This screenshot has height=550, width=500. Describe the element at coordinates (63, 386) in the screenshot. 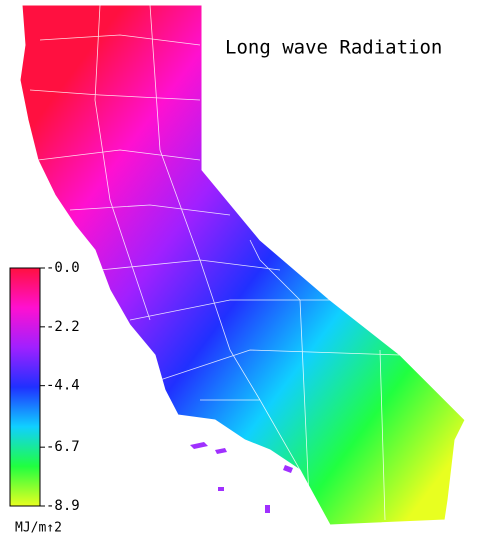

I see `colorbar-tick-label: -4.4` at that location.